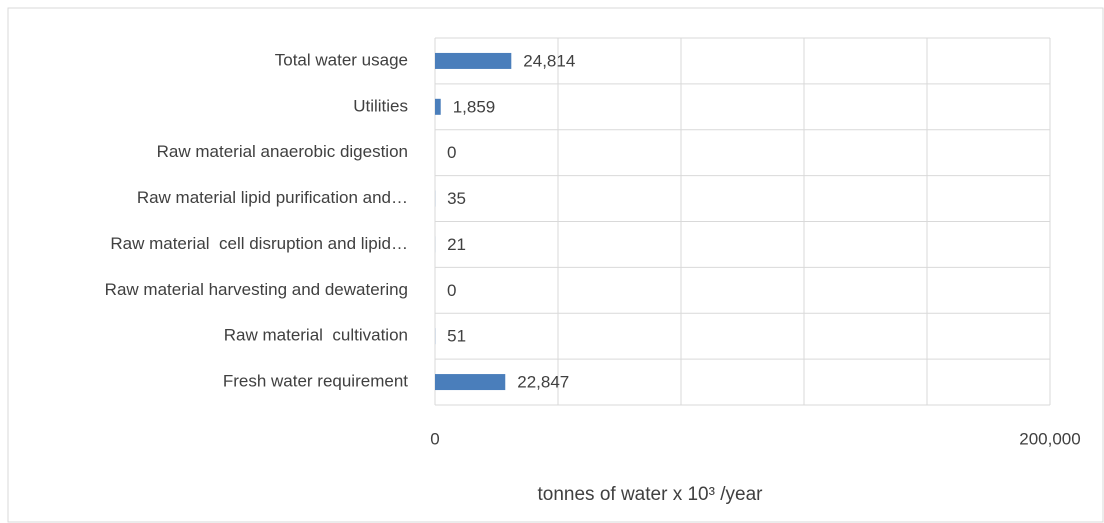 The height and width of the screenshot is (523, 1104). Describe the element at coordinates (456, 336) in the screenshot. I see `value-label: 51` at that location.